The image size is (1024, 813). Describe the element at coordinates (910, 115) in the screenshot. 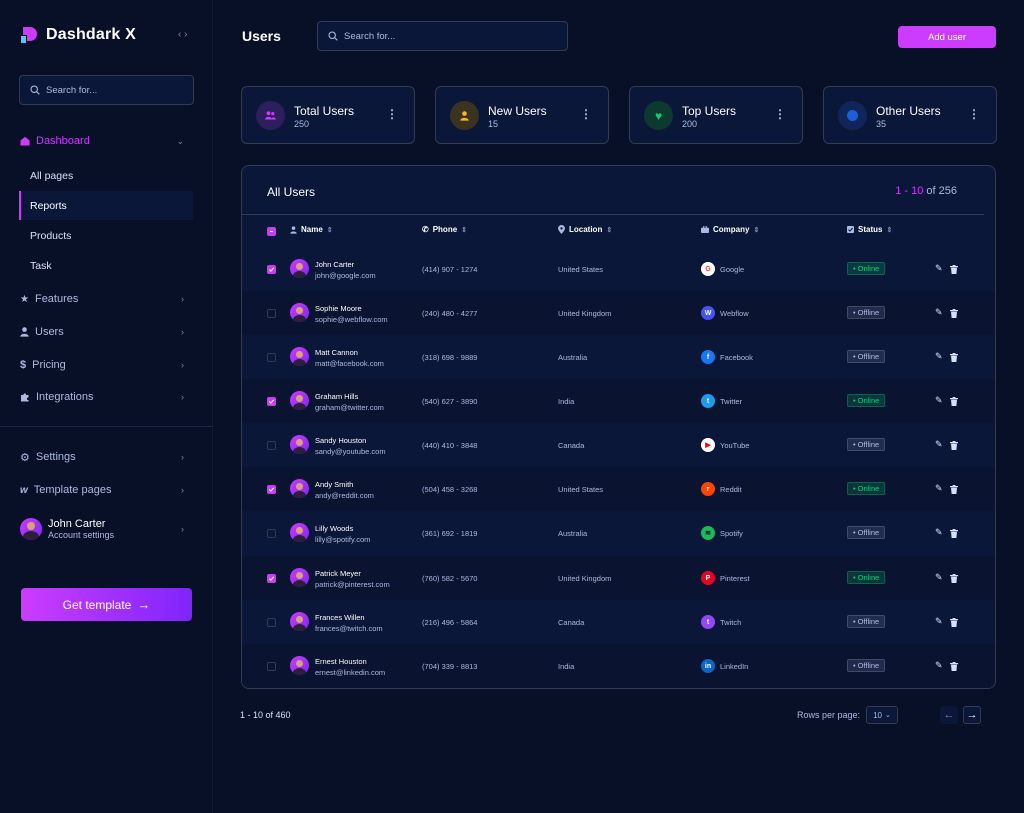

I see `stat-card-other-users: Other Users 35 ⋮` at that location.